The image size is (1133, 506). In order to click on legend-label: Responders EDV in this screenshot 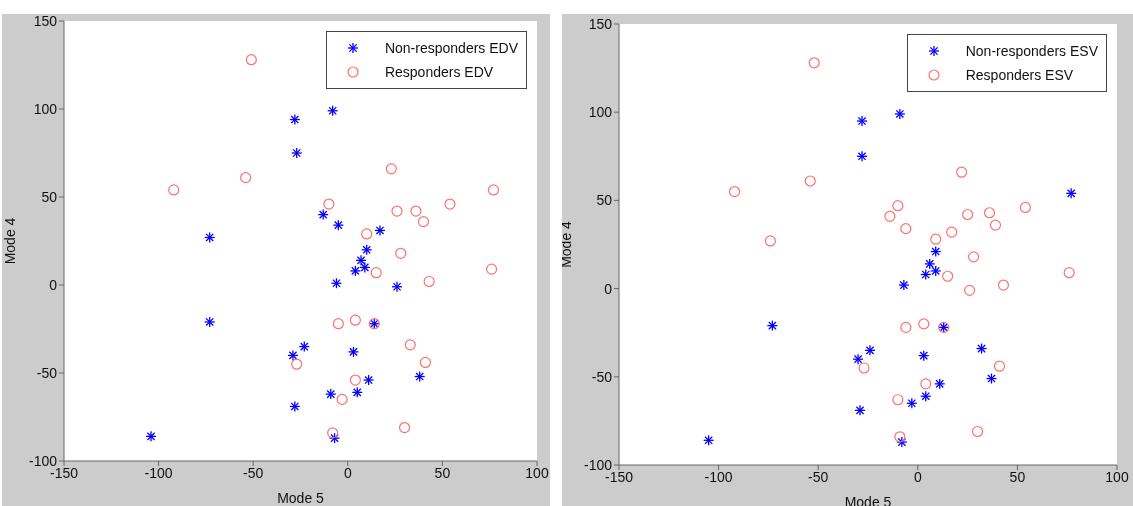, I will do `click(439, 72)`.